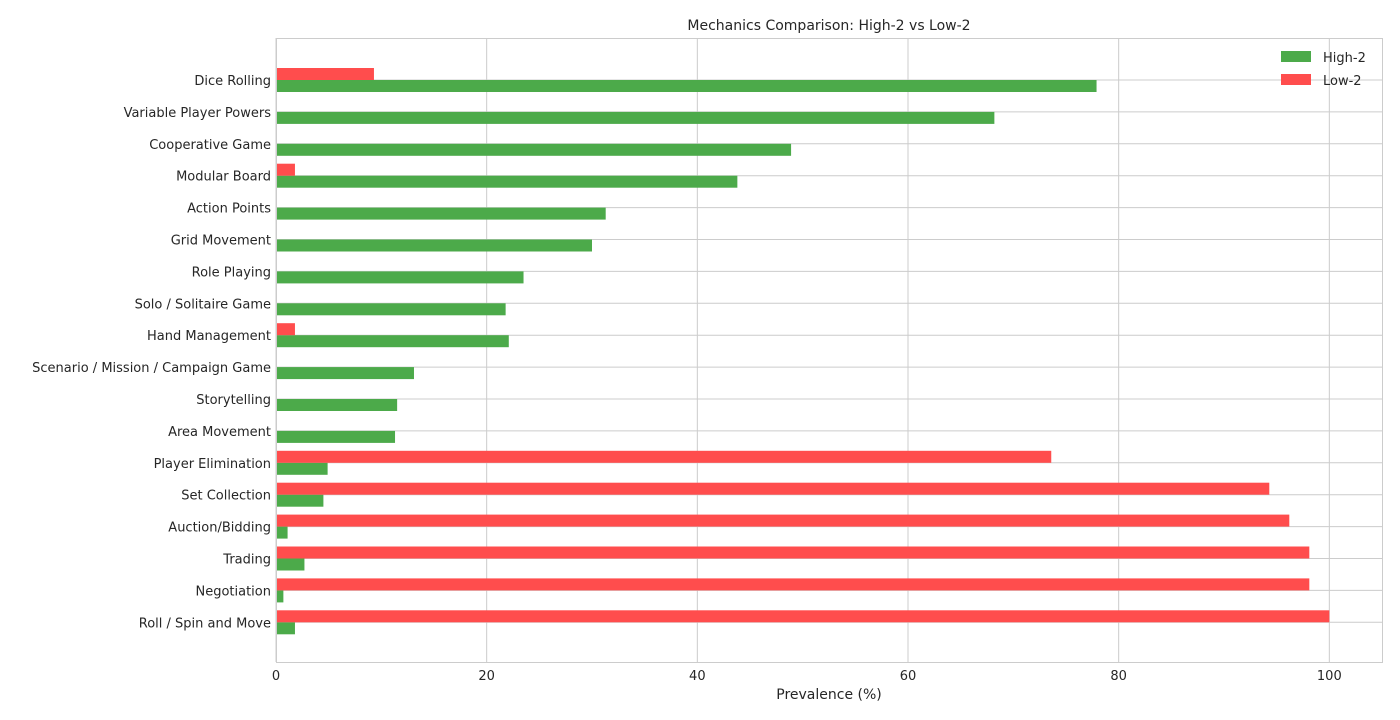 This screenshot has width=1400, height=720. Describe the element at coordinates (233, 400) in the screenshot. I see `category-label: Storytelling` at that location.